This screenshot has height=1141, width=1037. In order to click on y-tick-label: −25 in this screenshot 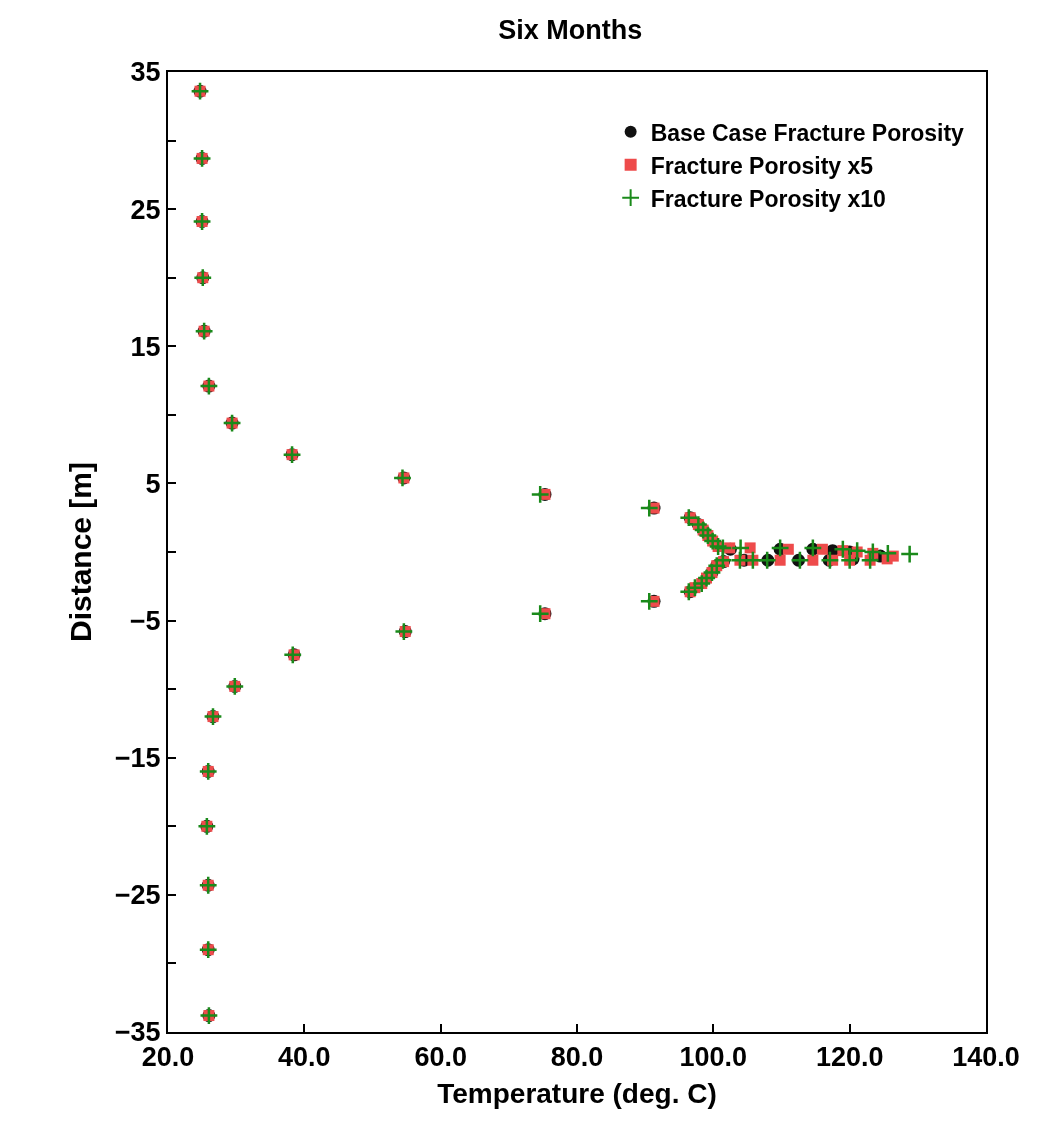, I will do `click(137, 895)`.